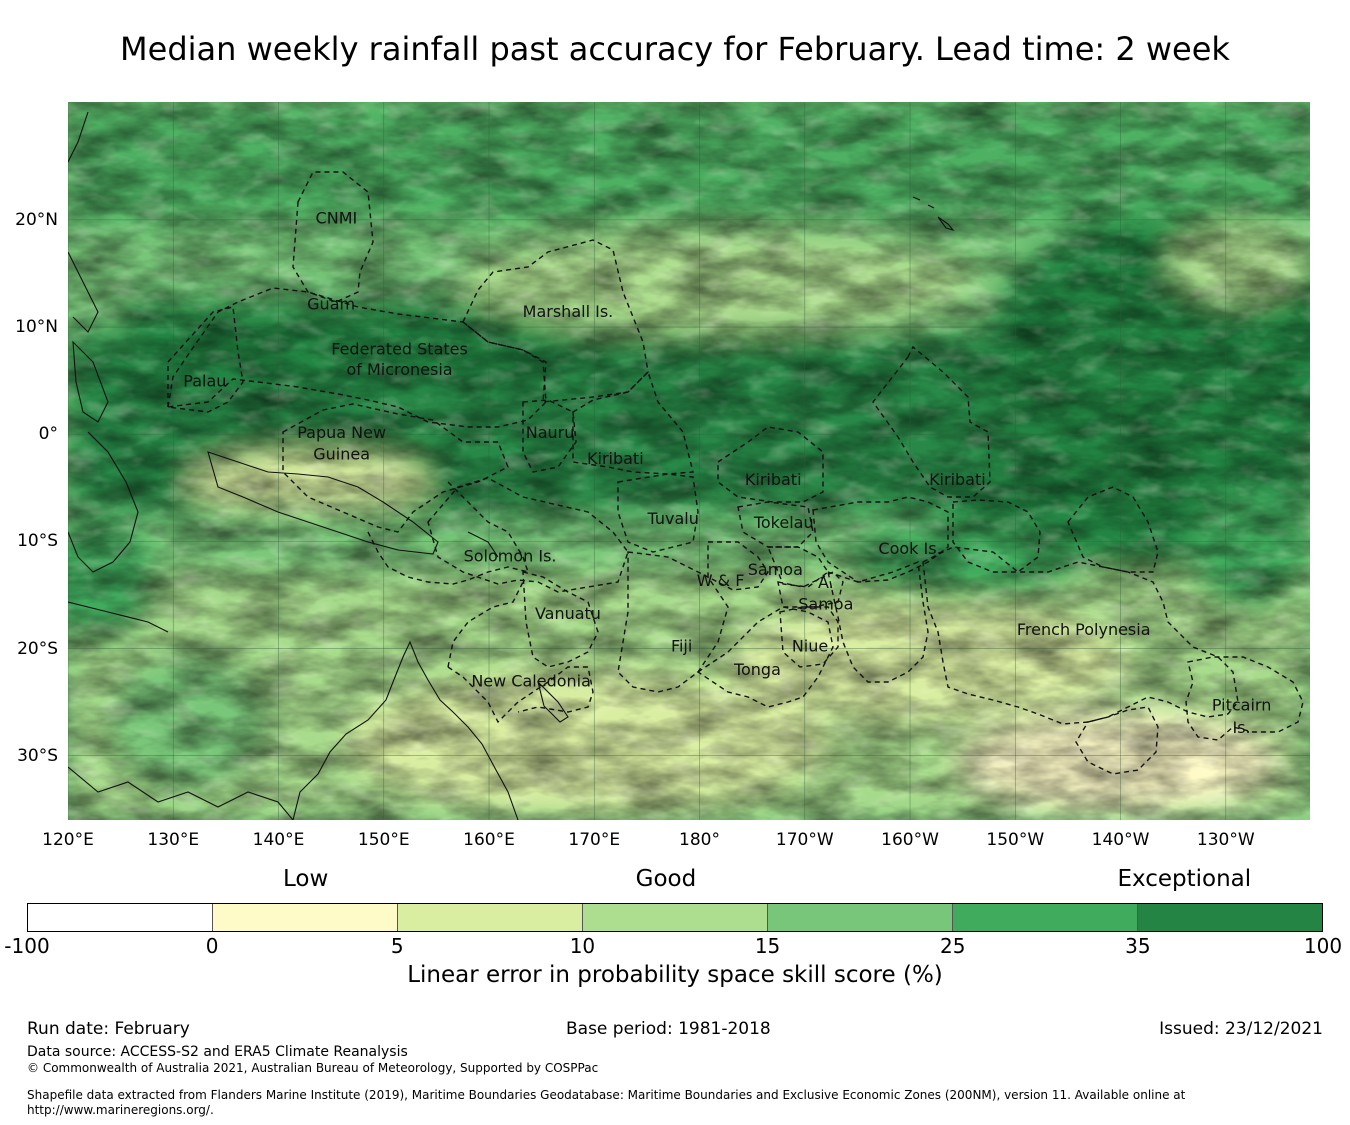  What do you see at coordinates (1241, 1029) in the screenshot?
I see `issued-date: Issued: 23/12/2021` at bounding box center [1241, 1029].